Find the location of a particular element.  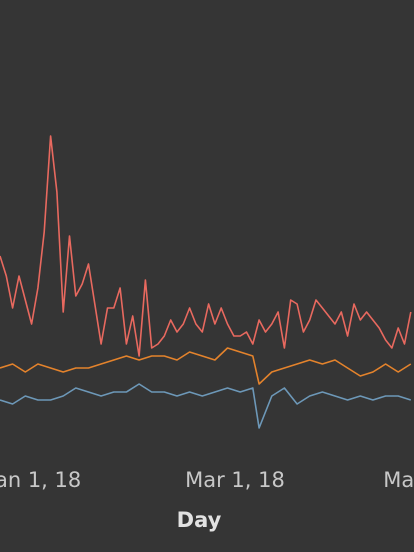

x-tick-label: Mar 1, 18 is located at coordinates (235, 480).